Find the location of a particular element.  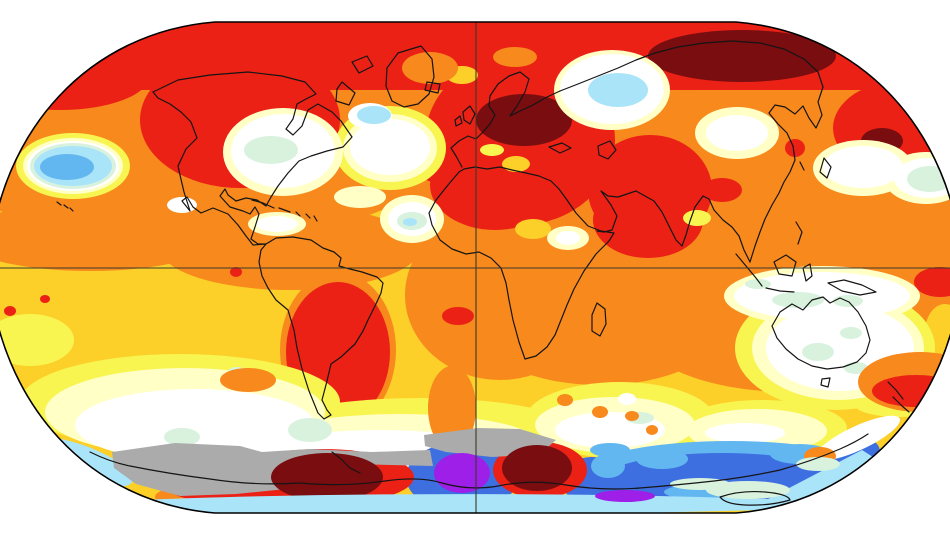

coast-arctic-asia is located at coordinates (691, 66).